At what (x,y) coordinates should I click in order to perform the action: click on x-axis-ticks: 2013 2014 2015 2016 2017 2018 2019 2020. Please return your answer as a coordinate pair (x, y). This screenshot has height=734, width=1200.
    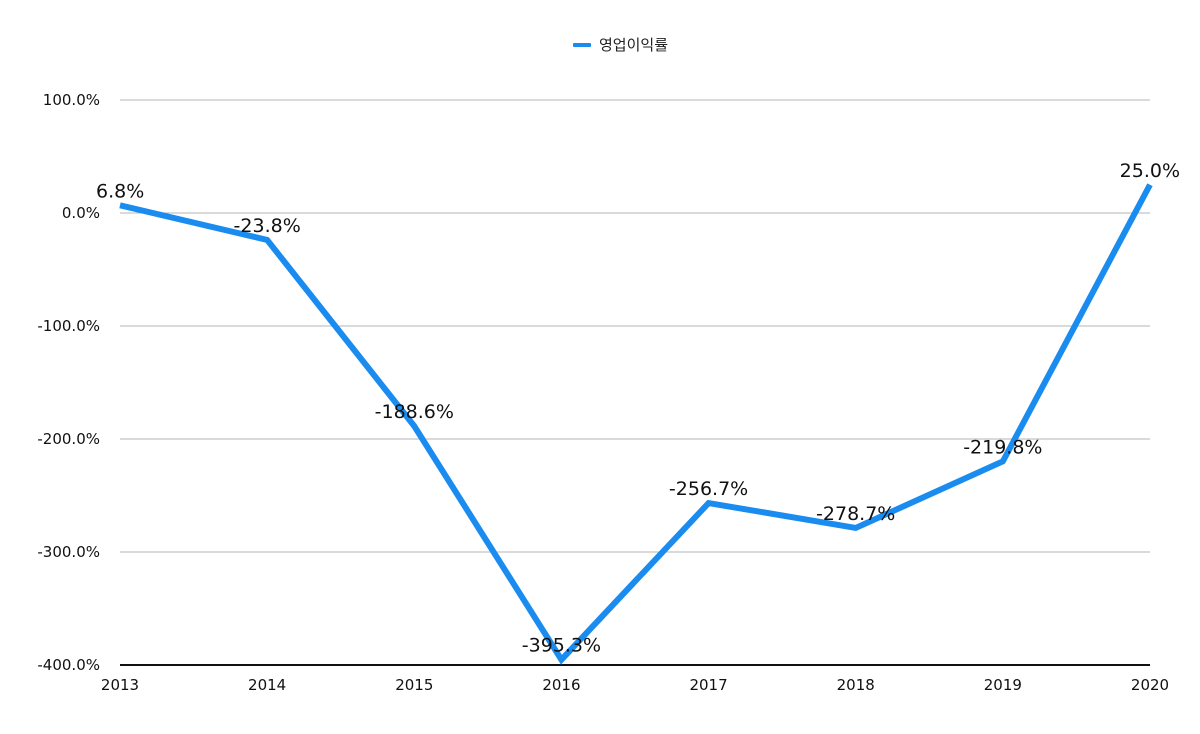
    Looking at the image, I should click on (635, 685).